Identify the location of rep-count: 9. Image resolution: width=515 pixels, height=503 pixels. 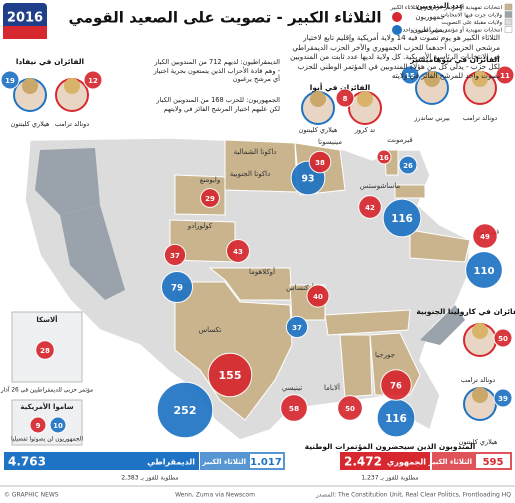
(38, 426).